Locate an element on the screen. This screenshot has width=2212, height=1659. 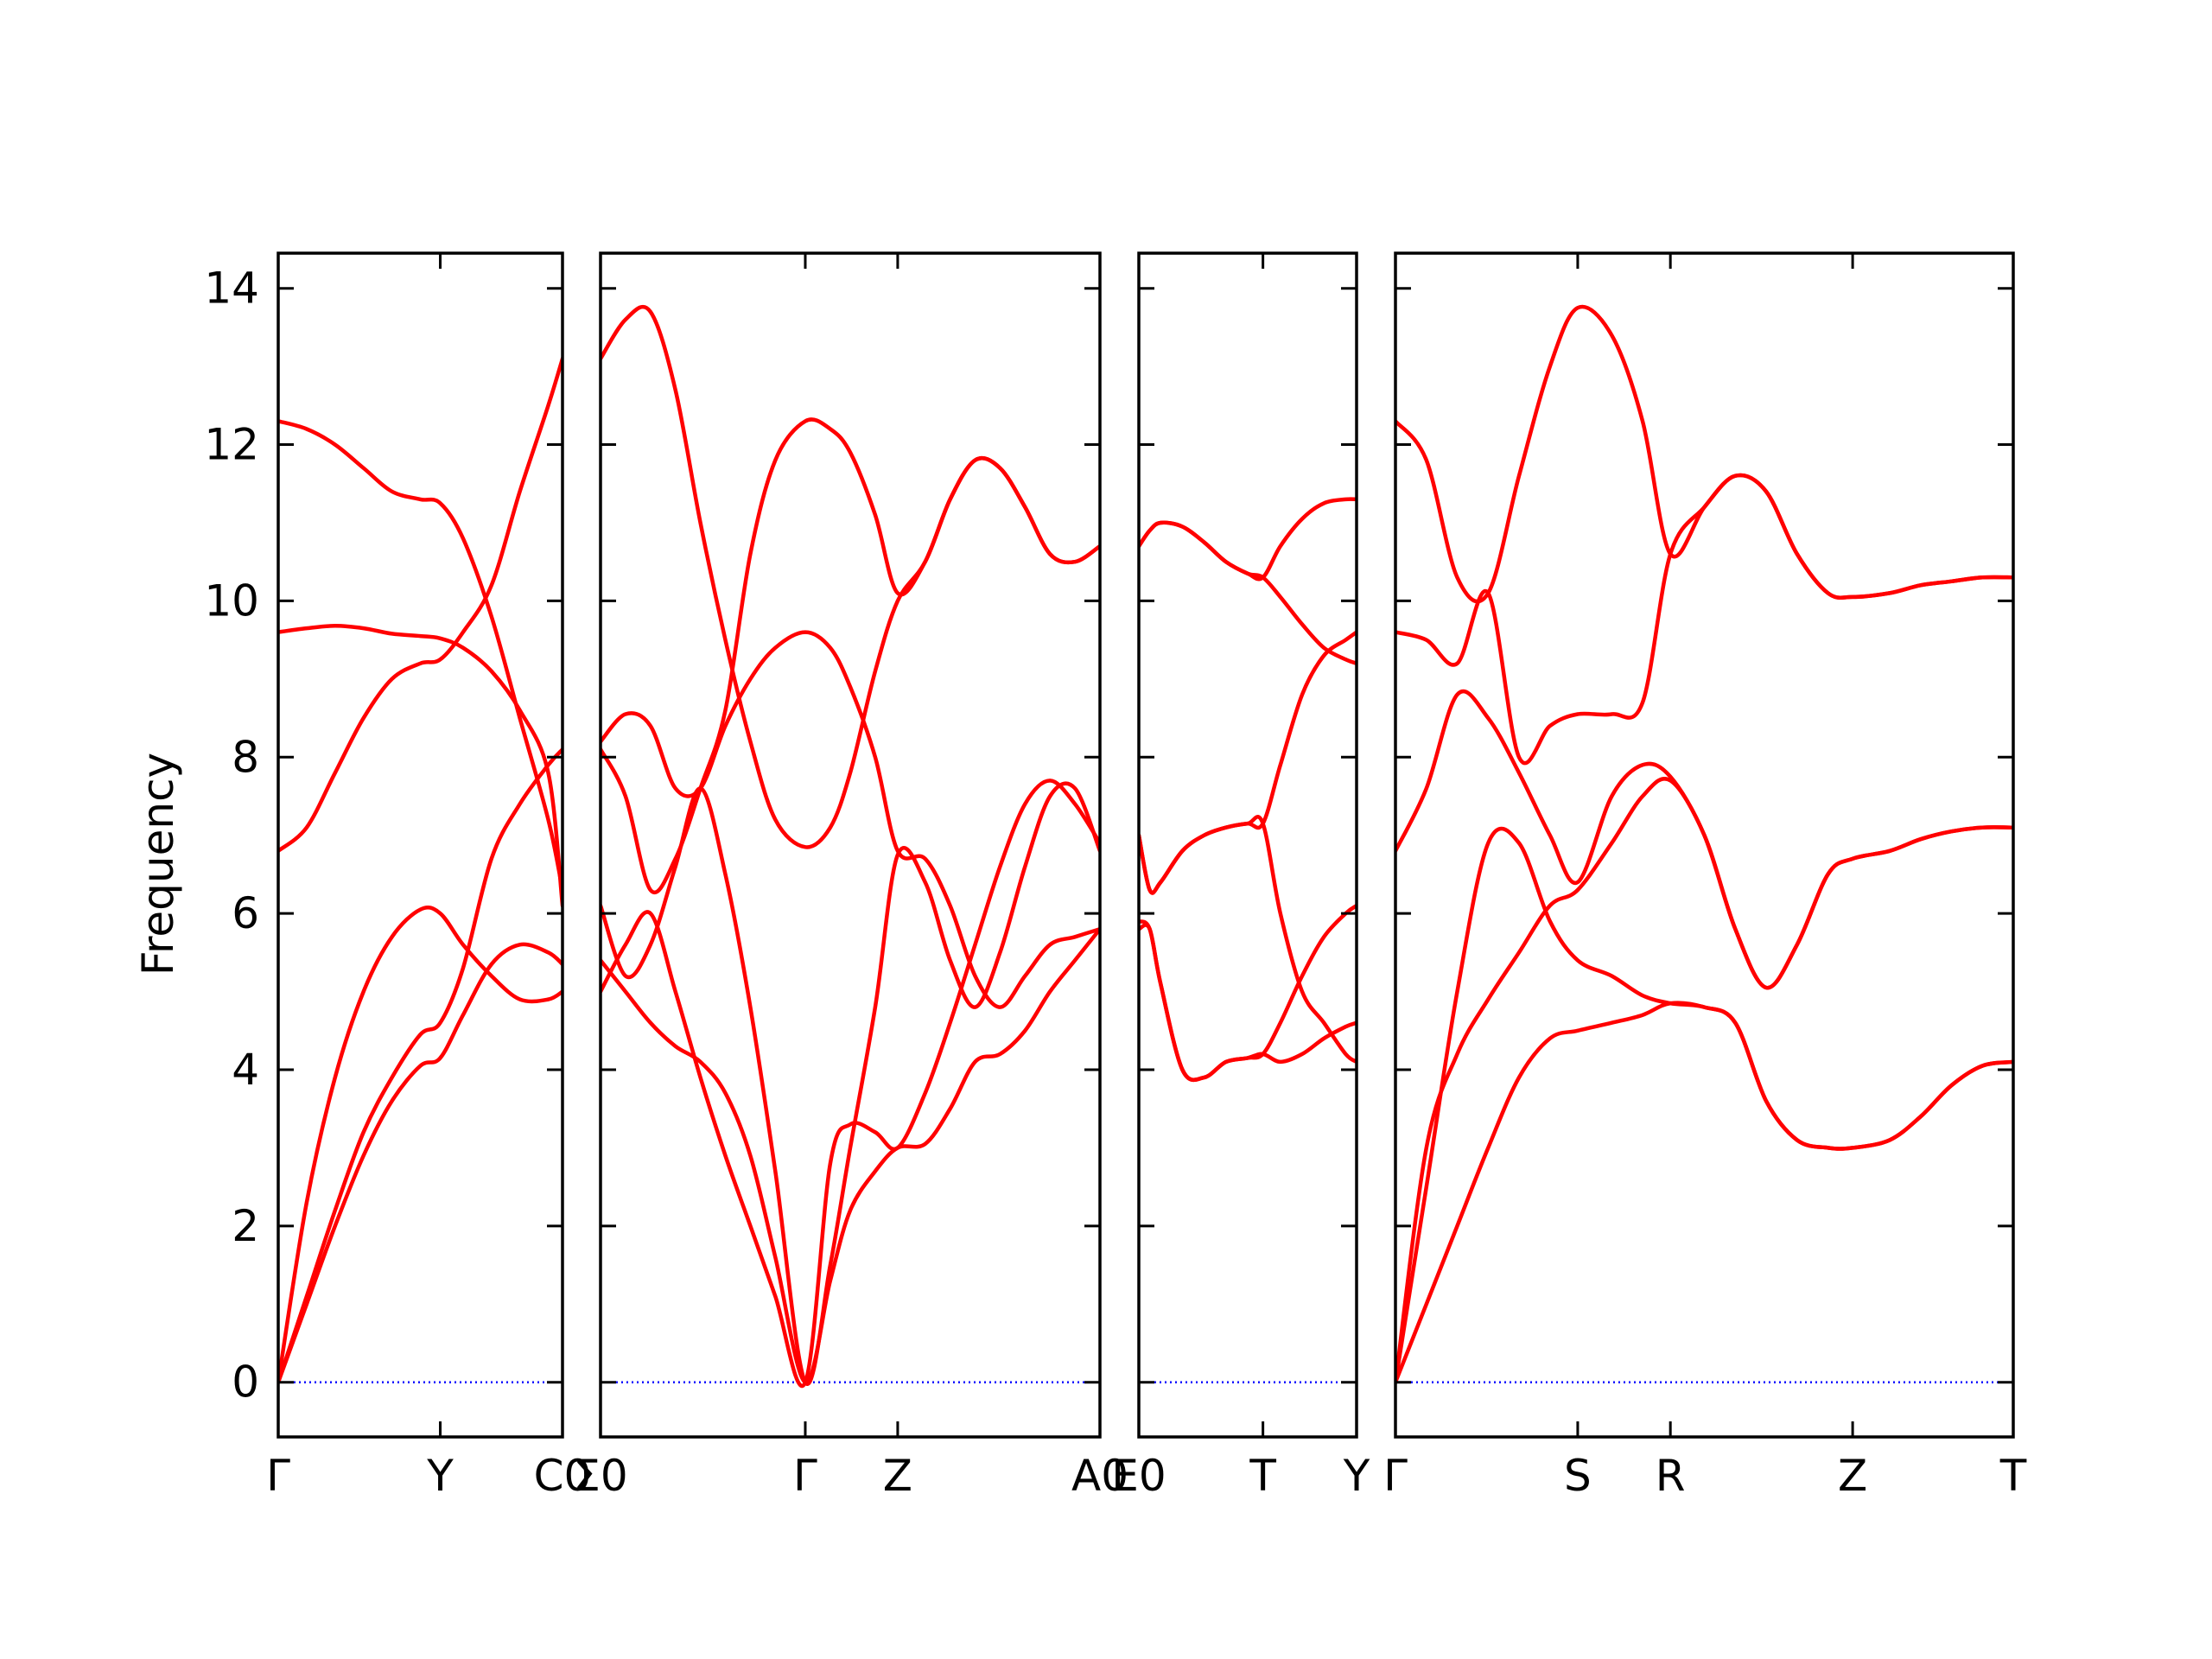
x-tick-label: A0 is located at coordinates (1099, 1476).